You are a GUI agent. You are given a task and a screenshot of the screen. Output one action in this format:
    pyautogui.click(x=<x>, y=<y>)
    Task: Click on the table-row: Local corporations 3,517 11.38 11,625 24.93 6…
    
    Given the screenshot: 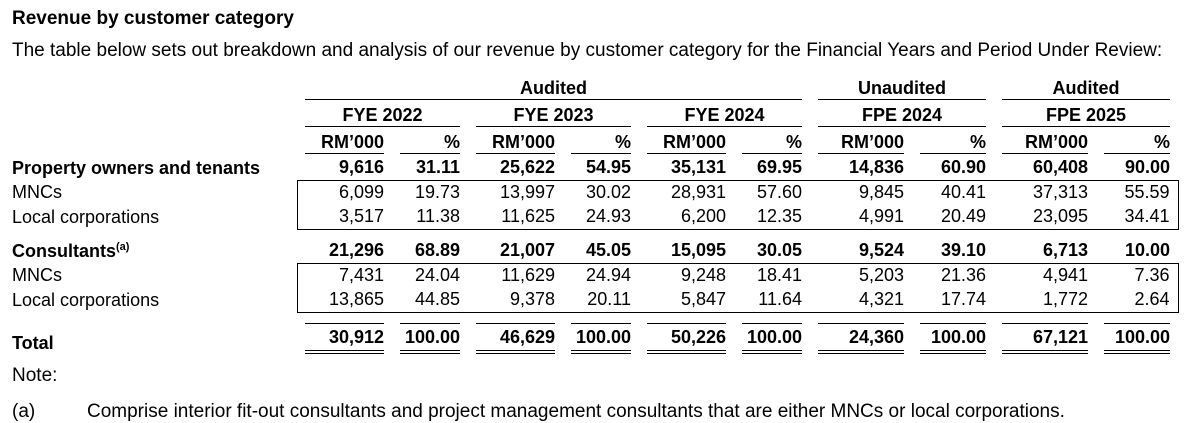 What is the action you would take?
    pyautogui.click(x=595, y=217)
    